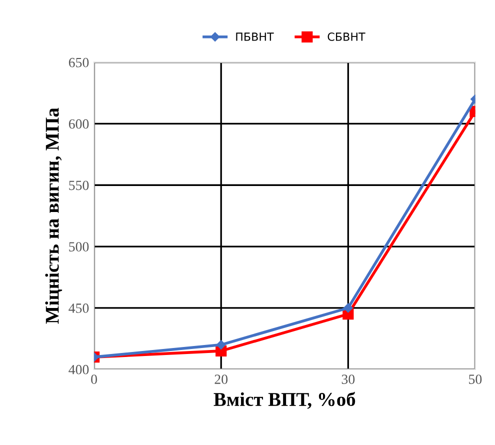 The height and width of the screenshot is (445, 495). I want to click on x-tick-label: 30, so click(348, 379).